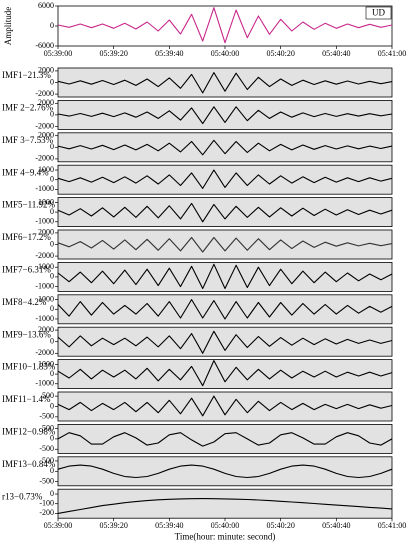 This screenshot has height=550, width=418. What do you see at coordinates (26, 75) in the screenshot?
I see `panel-label: IMF1−21.3%` at bounding box center [26, 75].